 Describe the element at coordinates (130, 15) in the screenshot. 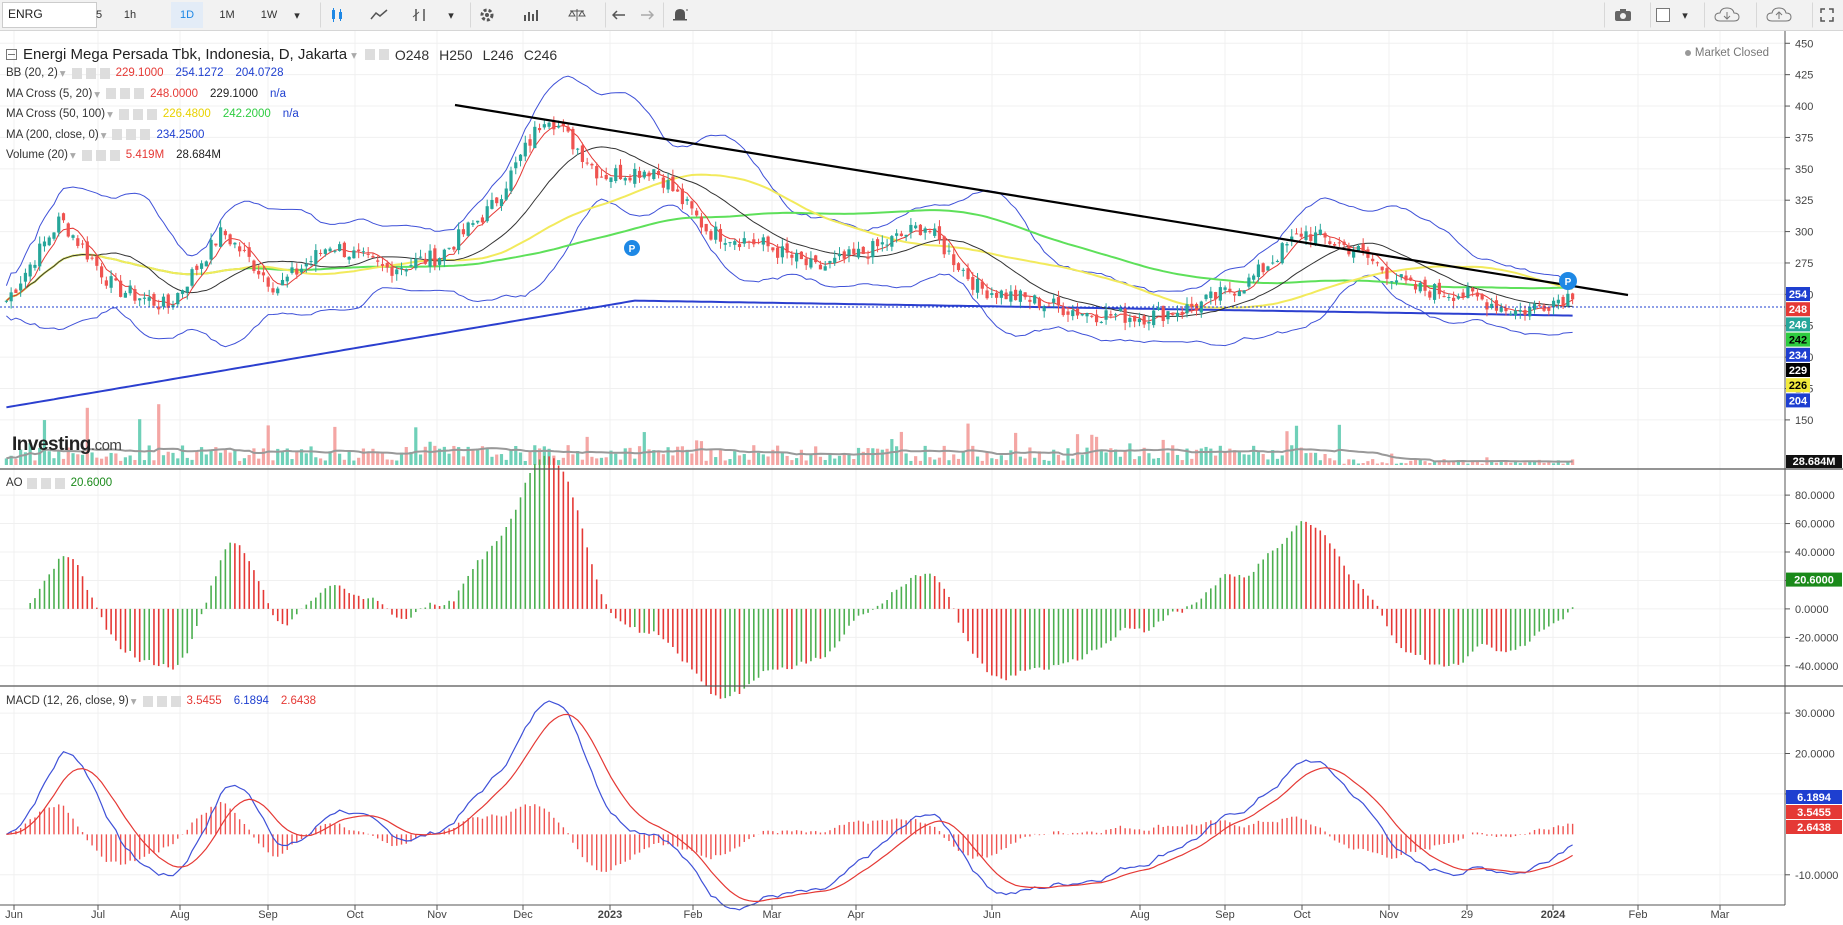

I see `interval-1h: 1h` at that location.